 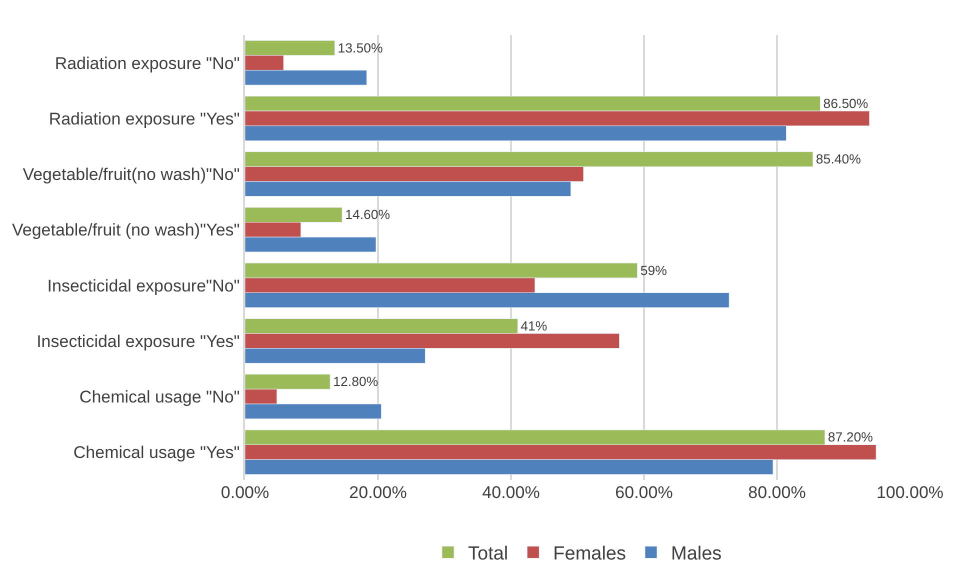 What do you see at coordinates (851, 437) in the screenshot?
I see `data-label: 87.20%` at bounding box center [851, 437].